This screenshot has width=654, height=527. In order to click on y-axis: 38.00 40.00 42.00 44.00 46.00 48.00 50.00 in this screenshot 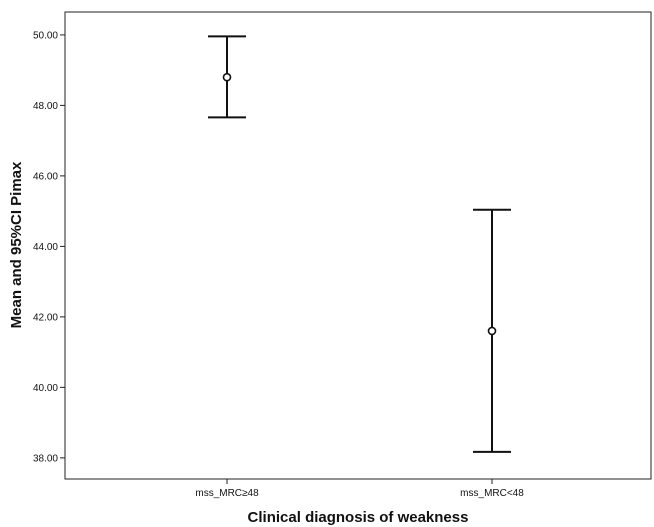, I will do `click(49, 247)`.